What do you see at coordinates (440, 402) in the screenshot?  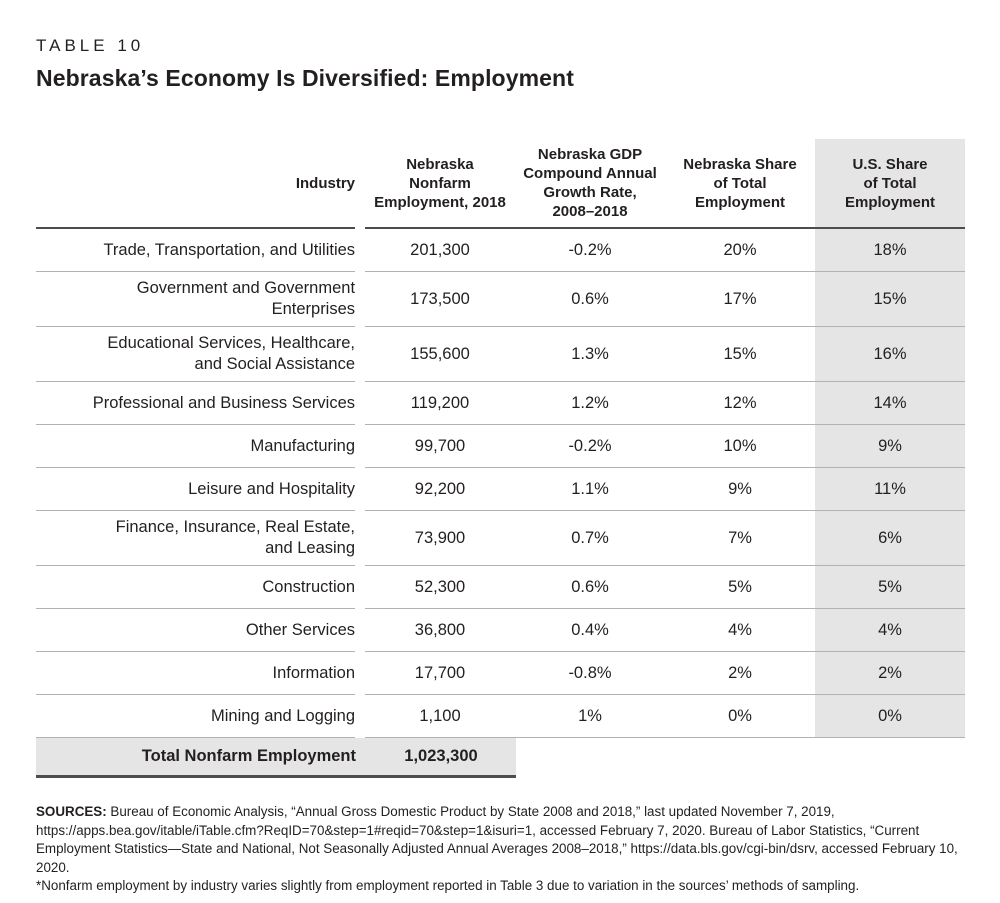 I see `employment-cell: 119,200` at bounding box center [440, 402].